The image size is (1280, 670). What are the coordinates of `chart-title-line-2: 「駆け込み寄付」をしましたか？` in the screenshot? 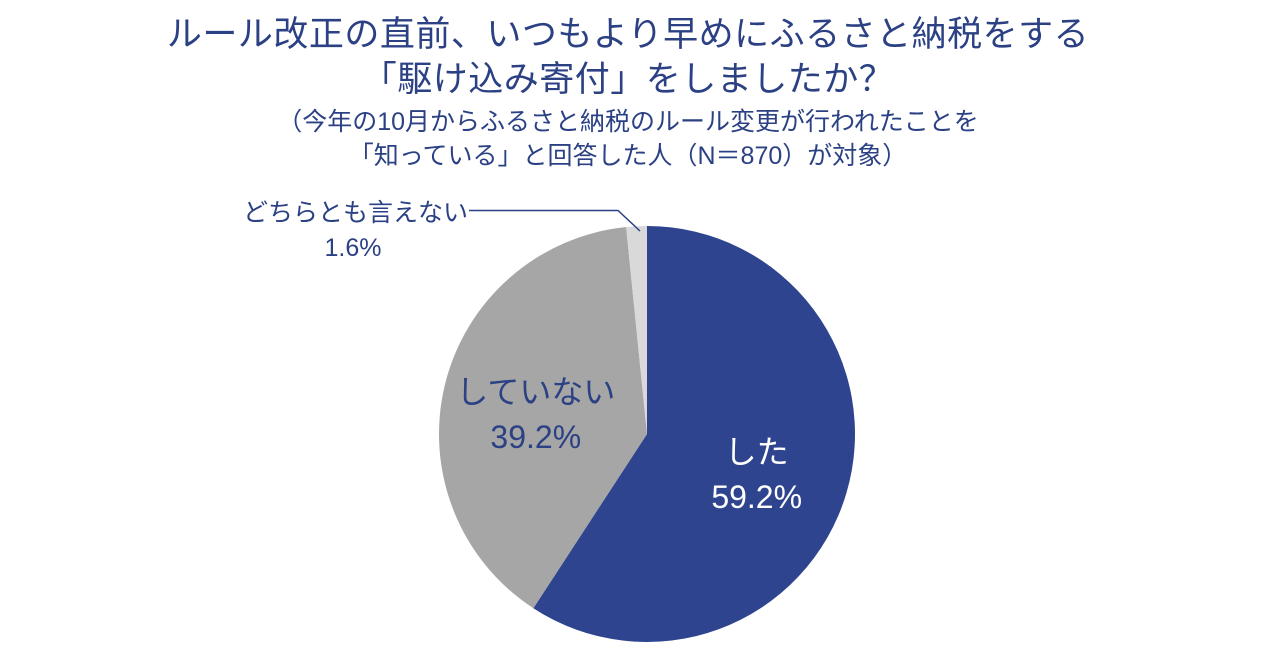 It's located at (628, 79).